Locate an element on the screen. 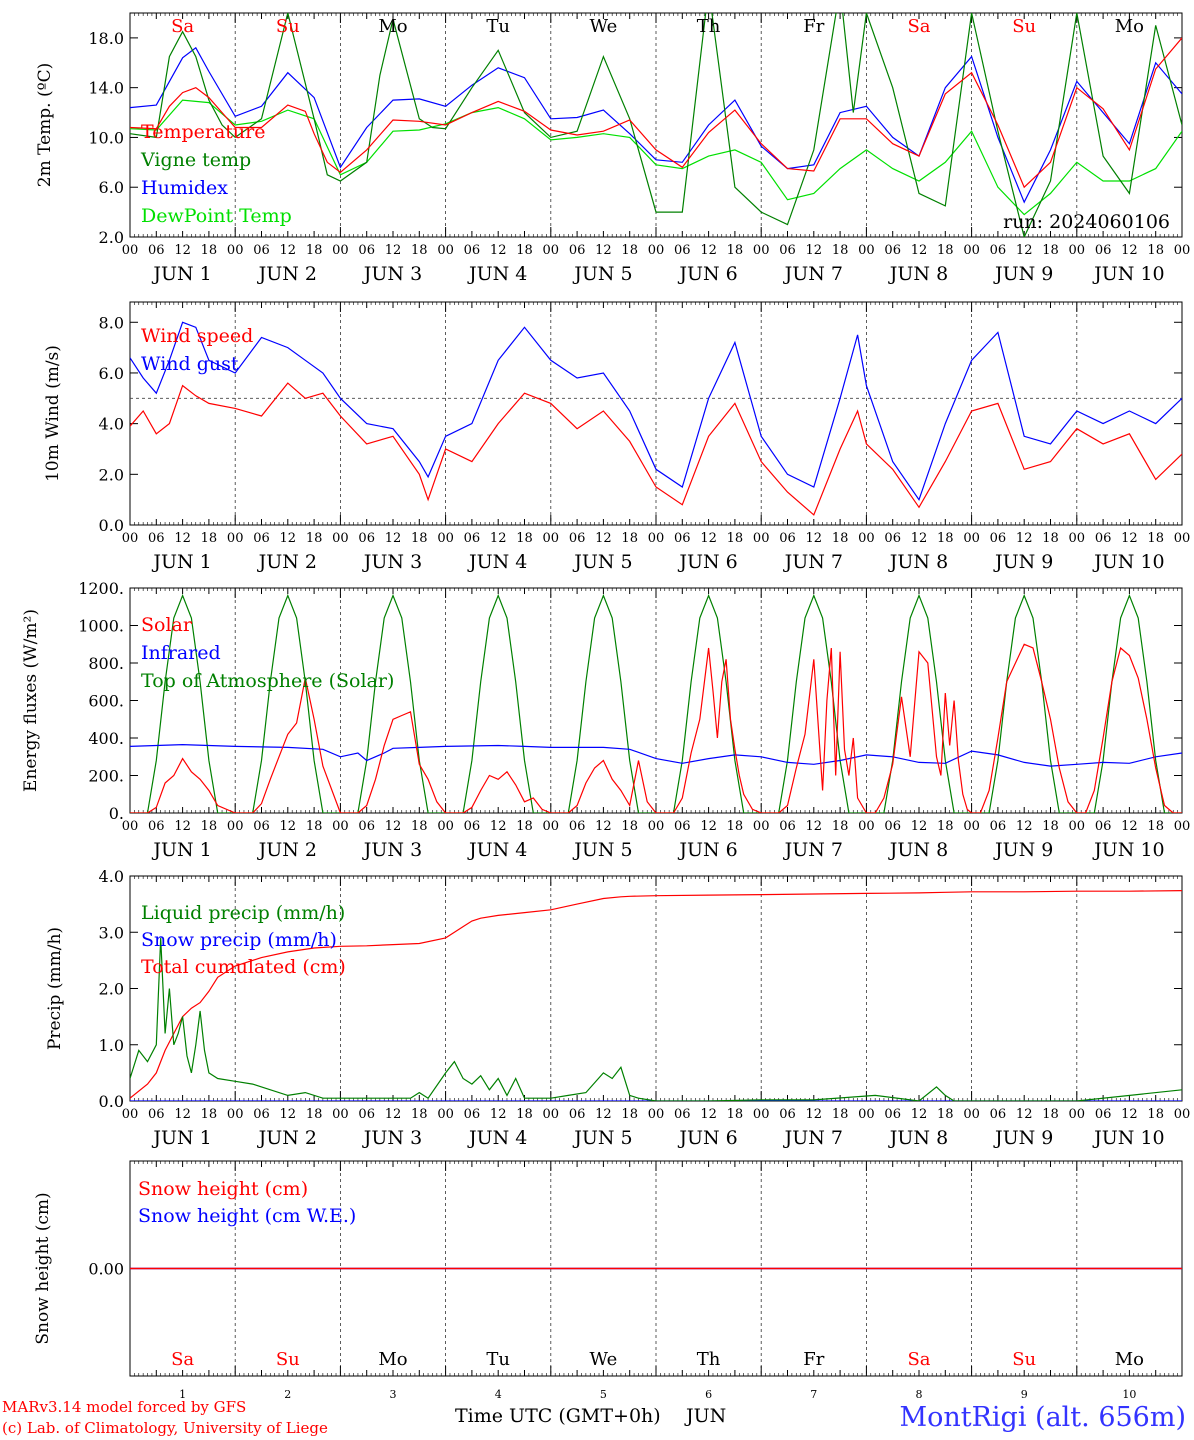 The height and width of the screenshot is (1440, 1194). series-line-vigne-temp is located at coordinates (656, 125).